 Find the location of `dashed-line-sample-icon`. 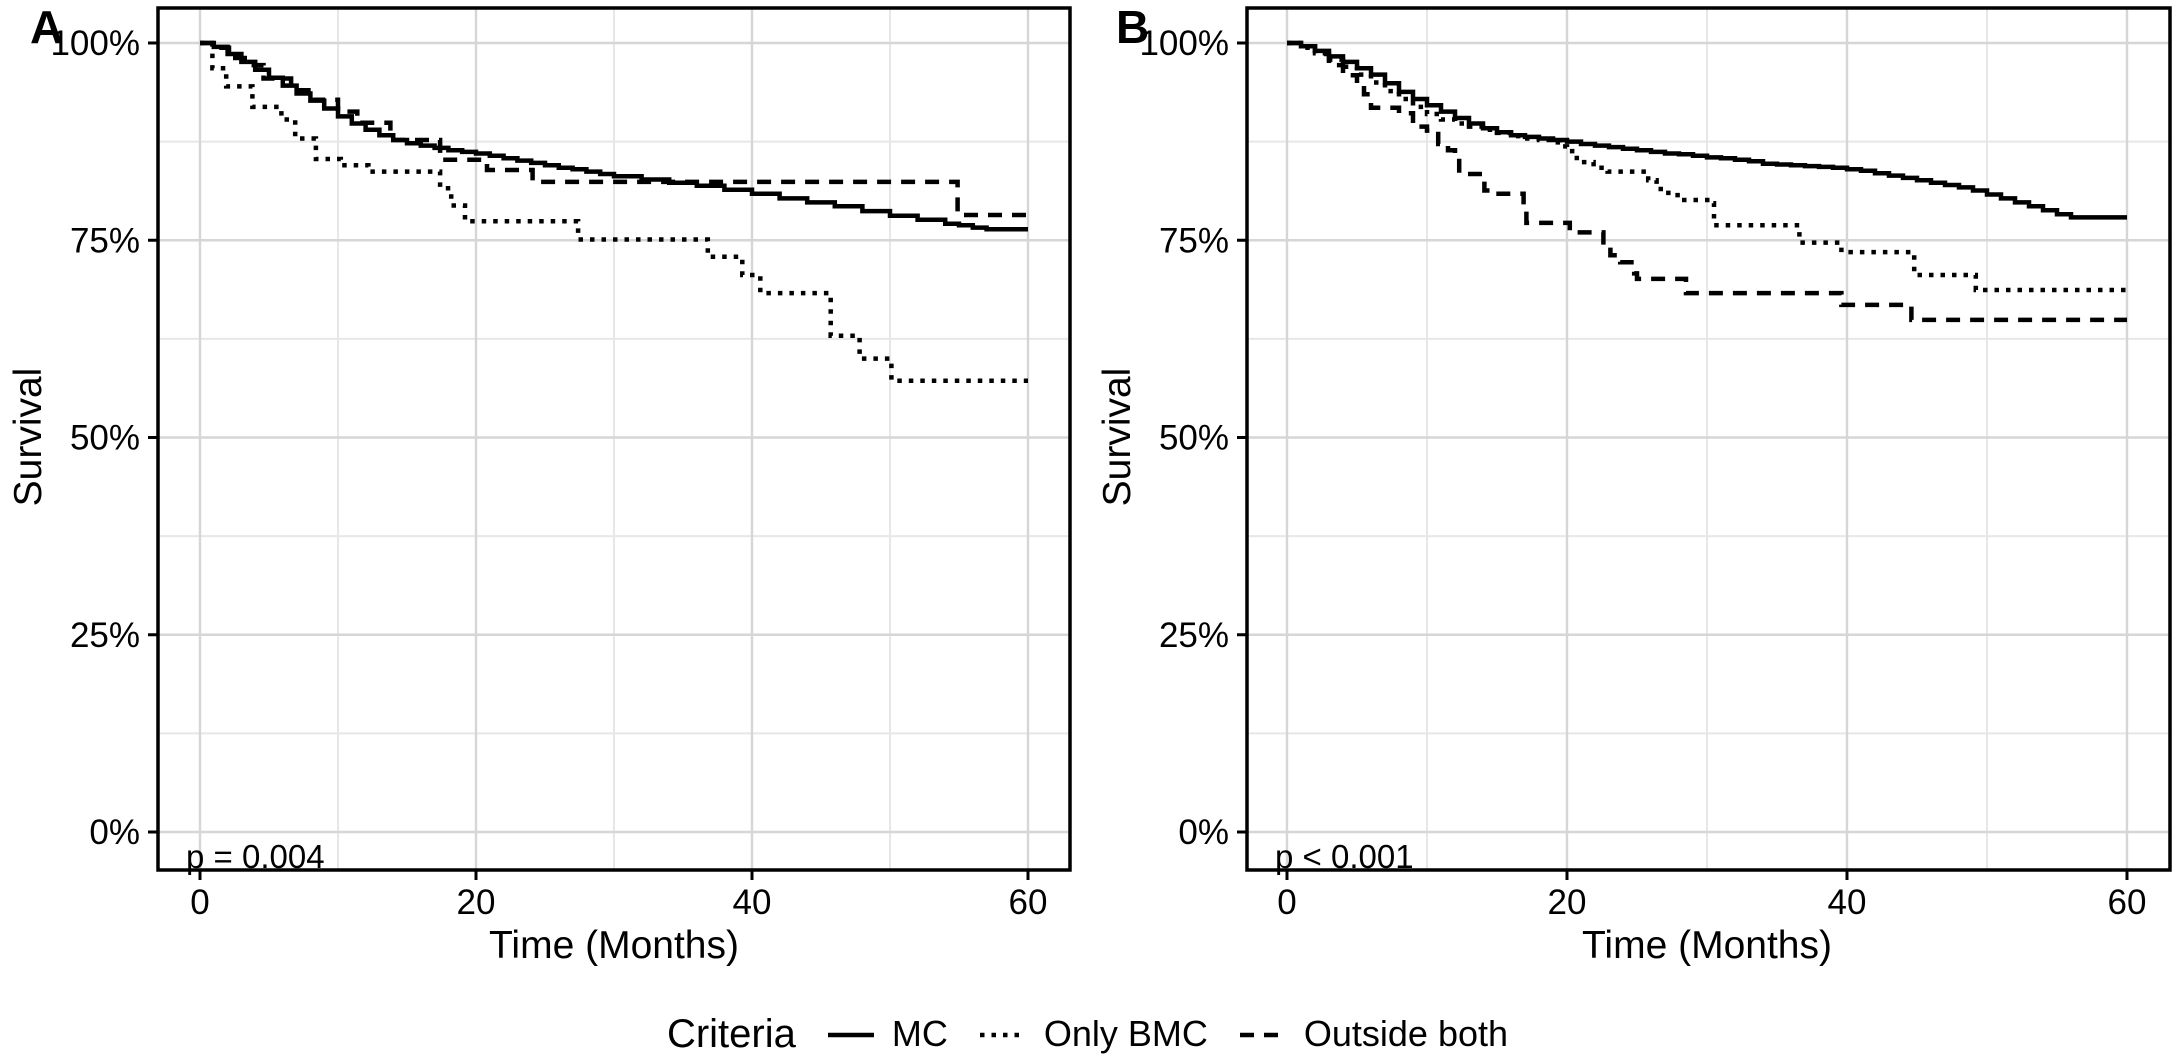

dashed-line-sample-icon is located at coordinates (1262, 1035).